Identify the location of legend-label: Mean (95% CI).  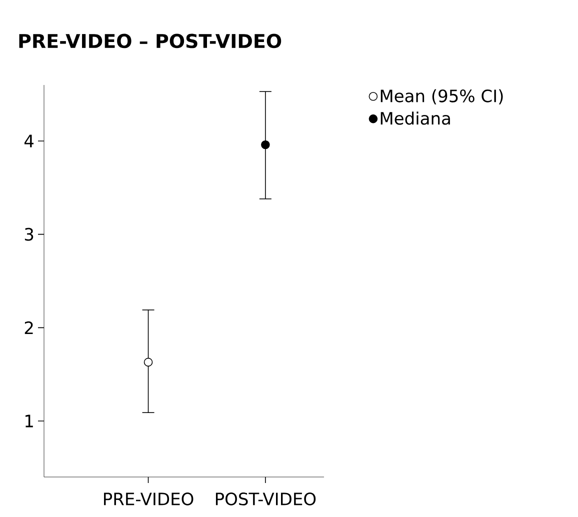
(441, 96).